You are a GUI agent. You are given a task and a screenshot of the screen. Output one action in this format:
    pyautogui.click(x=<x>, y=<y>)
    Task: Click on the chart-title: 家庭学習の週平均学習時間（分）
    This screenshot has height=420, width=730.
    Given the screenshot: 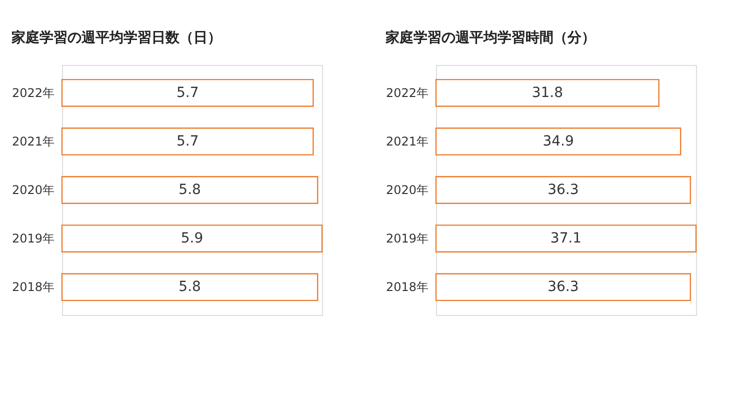 What is the action you would take?
    pyautogui.click(x=490, y=37)
    